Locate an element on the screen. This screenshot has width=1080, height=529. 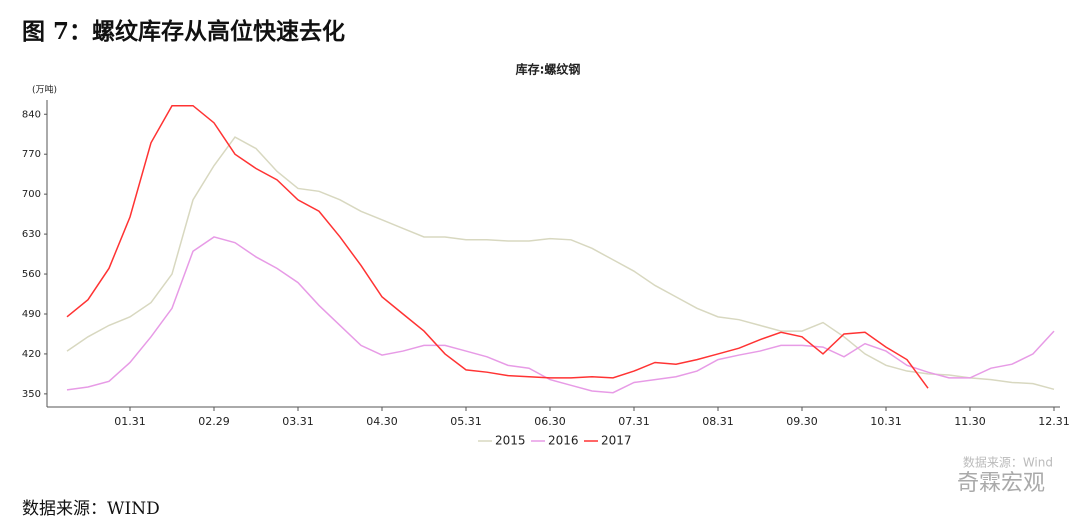
legend-label: 2015 is located at coordinates (510, 441).